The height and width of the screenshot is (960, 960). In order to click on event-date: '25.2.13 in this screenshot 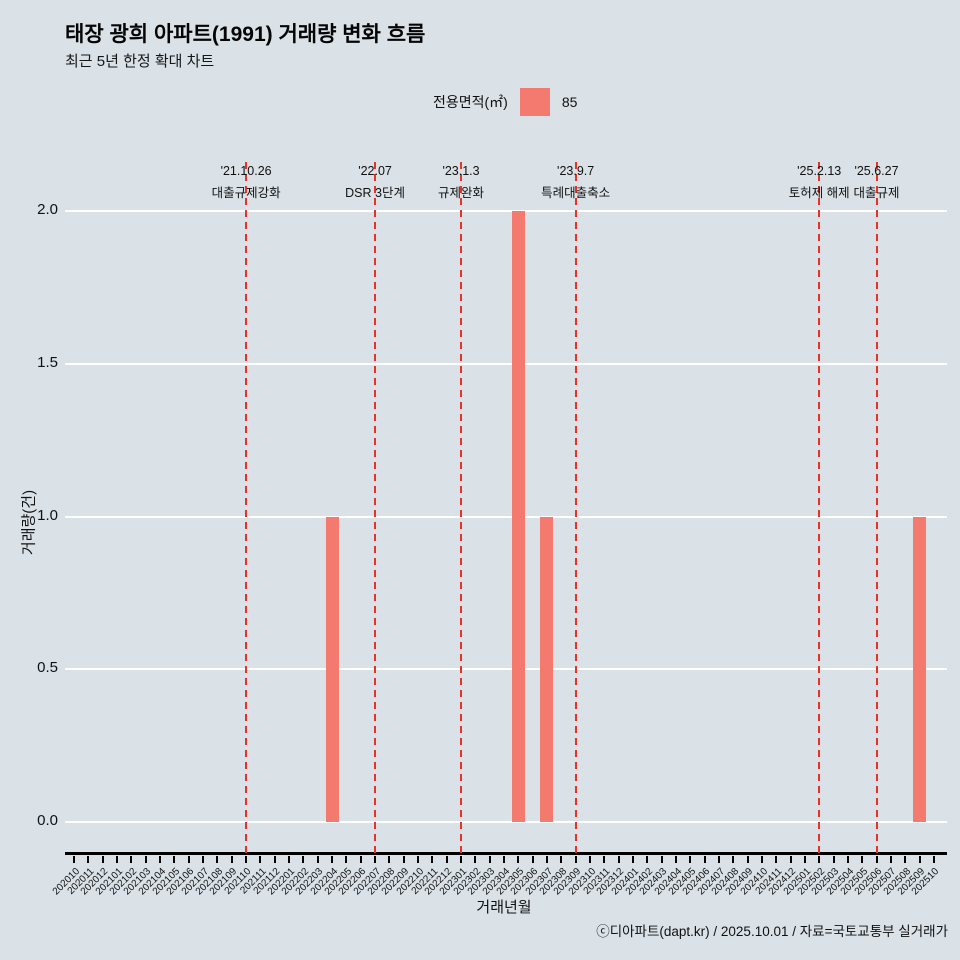, I will do `click(819, 171)`.